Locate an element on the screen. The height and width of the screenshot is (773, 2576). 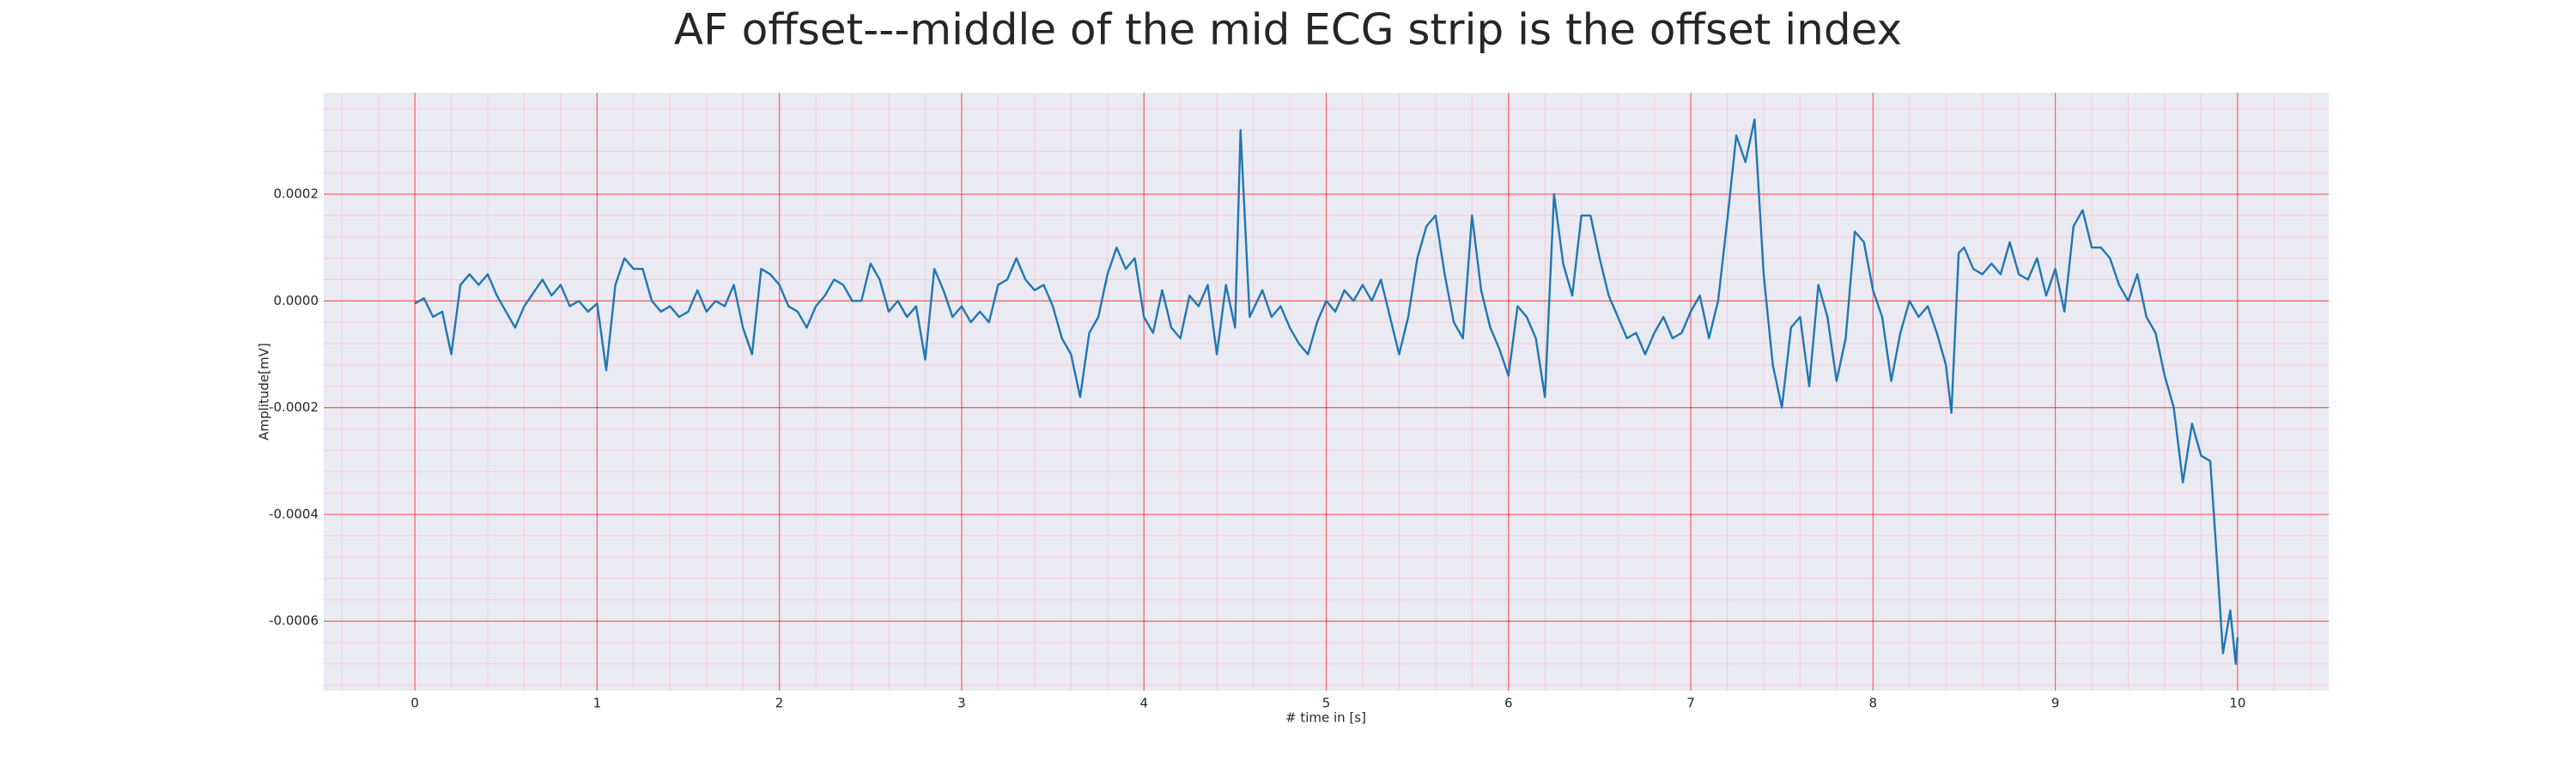
x-tick-label: 9 is located at coordinates (2055, 703).